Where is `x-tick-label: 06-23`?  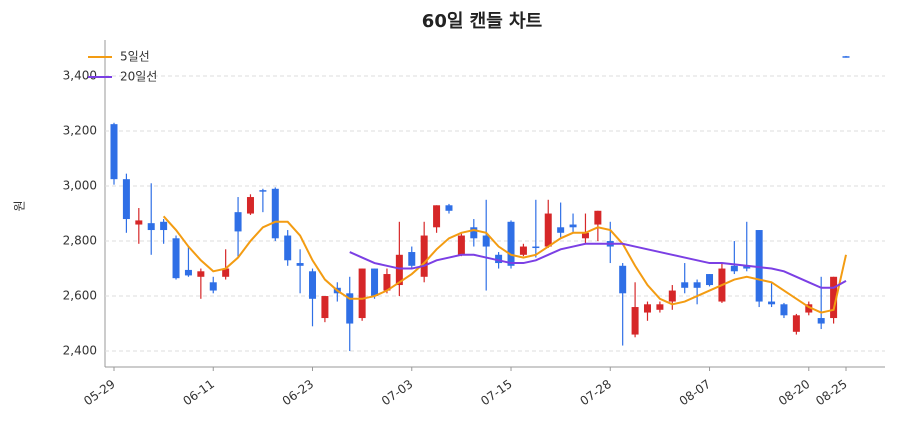 x-tick-label: 06-23 is located at coordinates (298, 392).